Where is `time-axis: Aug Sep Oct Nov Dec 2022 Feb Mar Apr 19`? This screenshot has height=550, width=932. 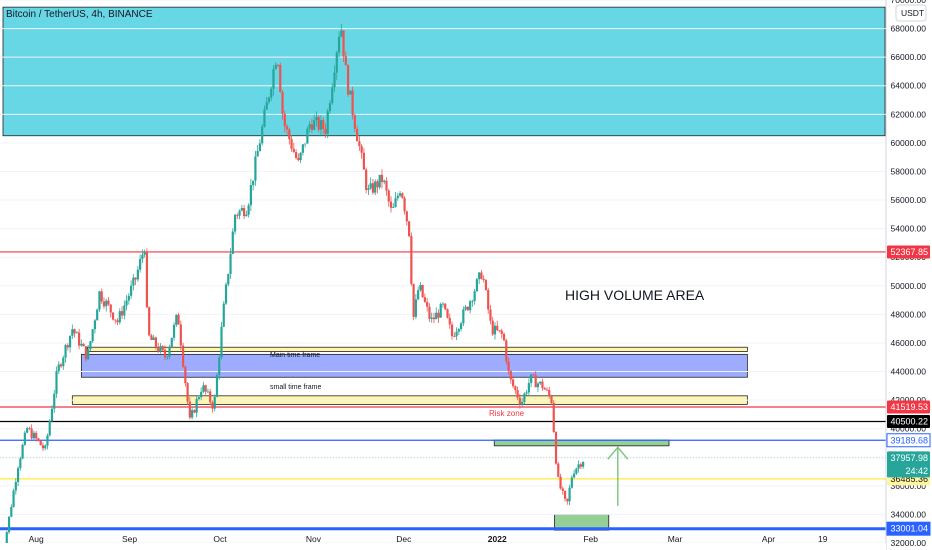
time-axis: Aug Sep Oct Nov Dec 2022 Feb Mar Apr 19 is located at coordinates (443, 542).